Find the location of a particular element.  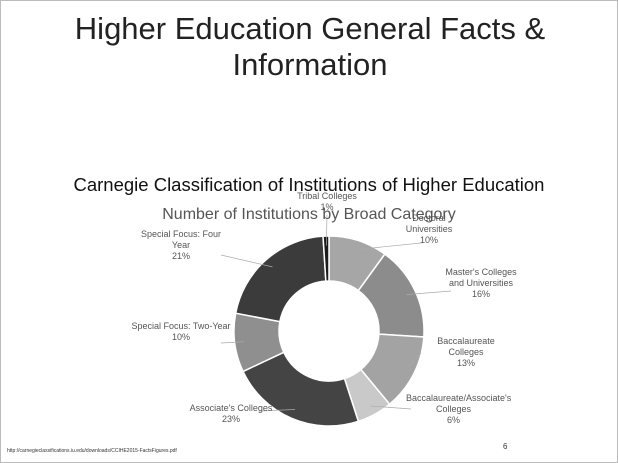

data-label: Special Focus: Four Year 21% is located at coordinates (181, 245).